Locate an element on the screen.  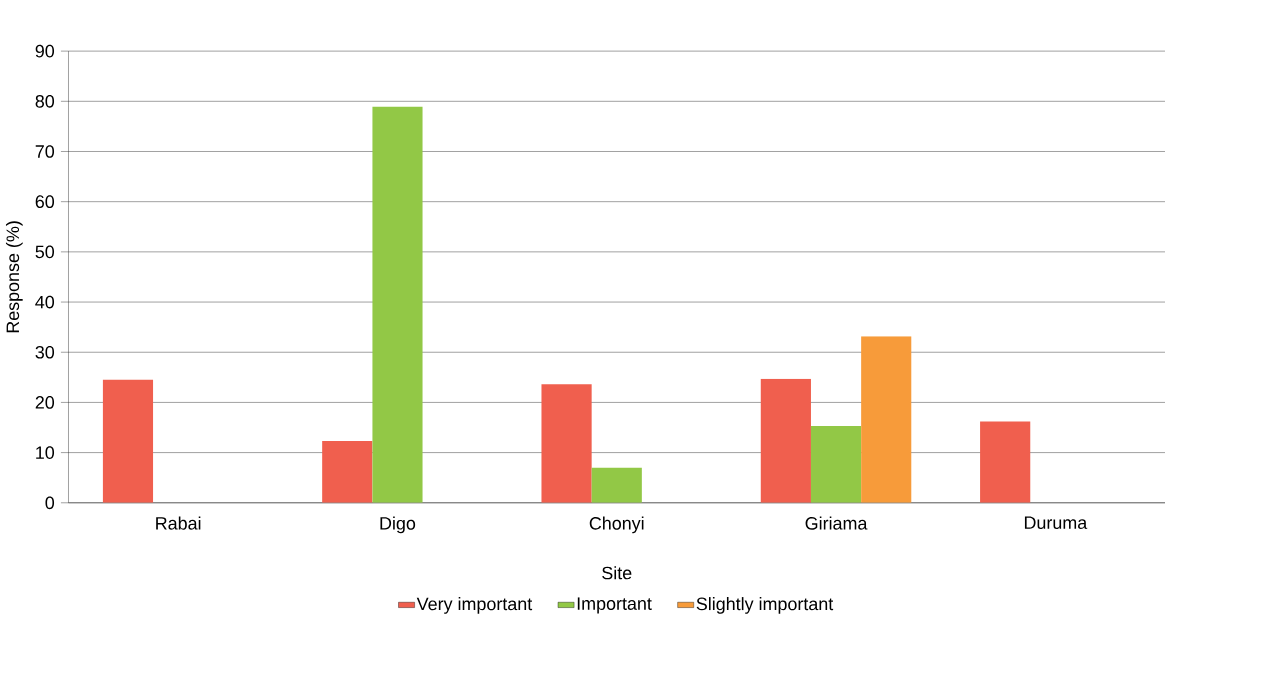
x-tick-label: Digo is located at coordinates (398, 525).